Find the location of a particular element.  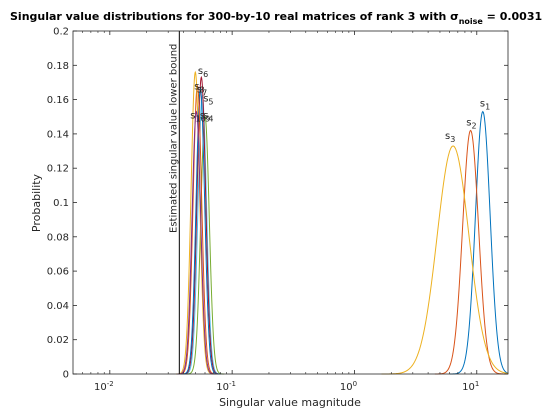

y-tick-label: 0.12 is located at coordinates (58, 169).